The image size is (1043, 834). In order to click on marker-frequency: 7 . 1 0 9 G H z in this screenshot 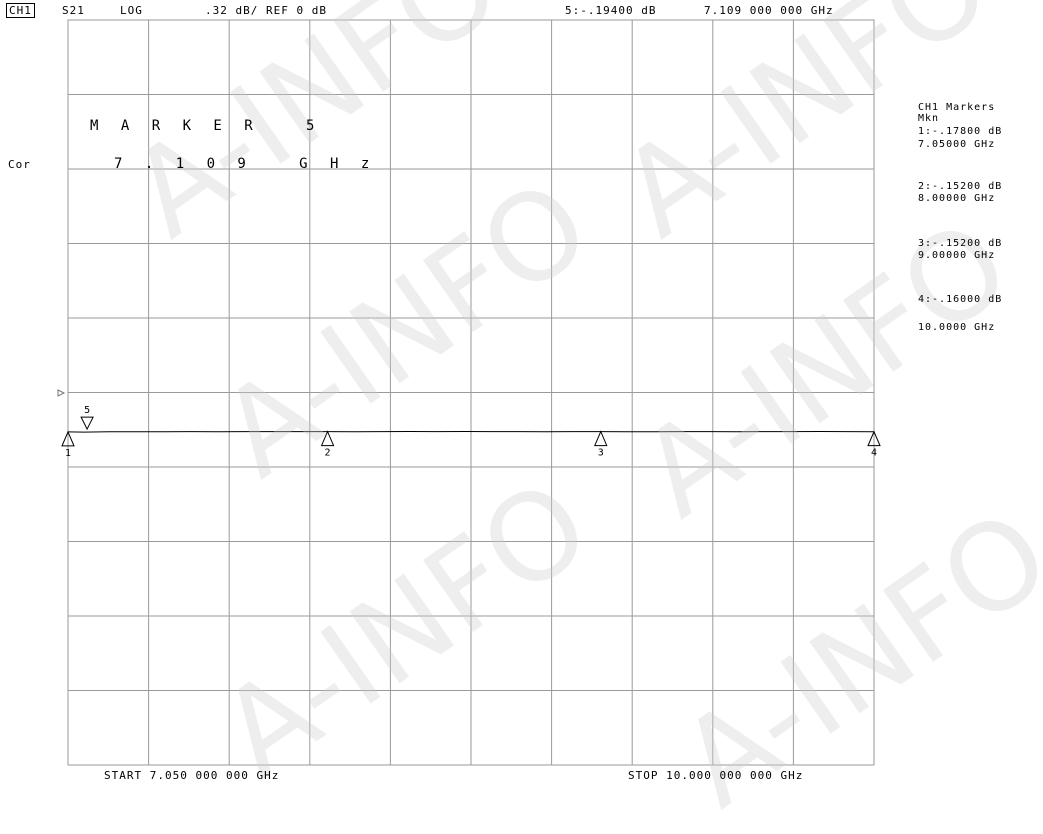, I will do `click(245, 164)`.